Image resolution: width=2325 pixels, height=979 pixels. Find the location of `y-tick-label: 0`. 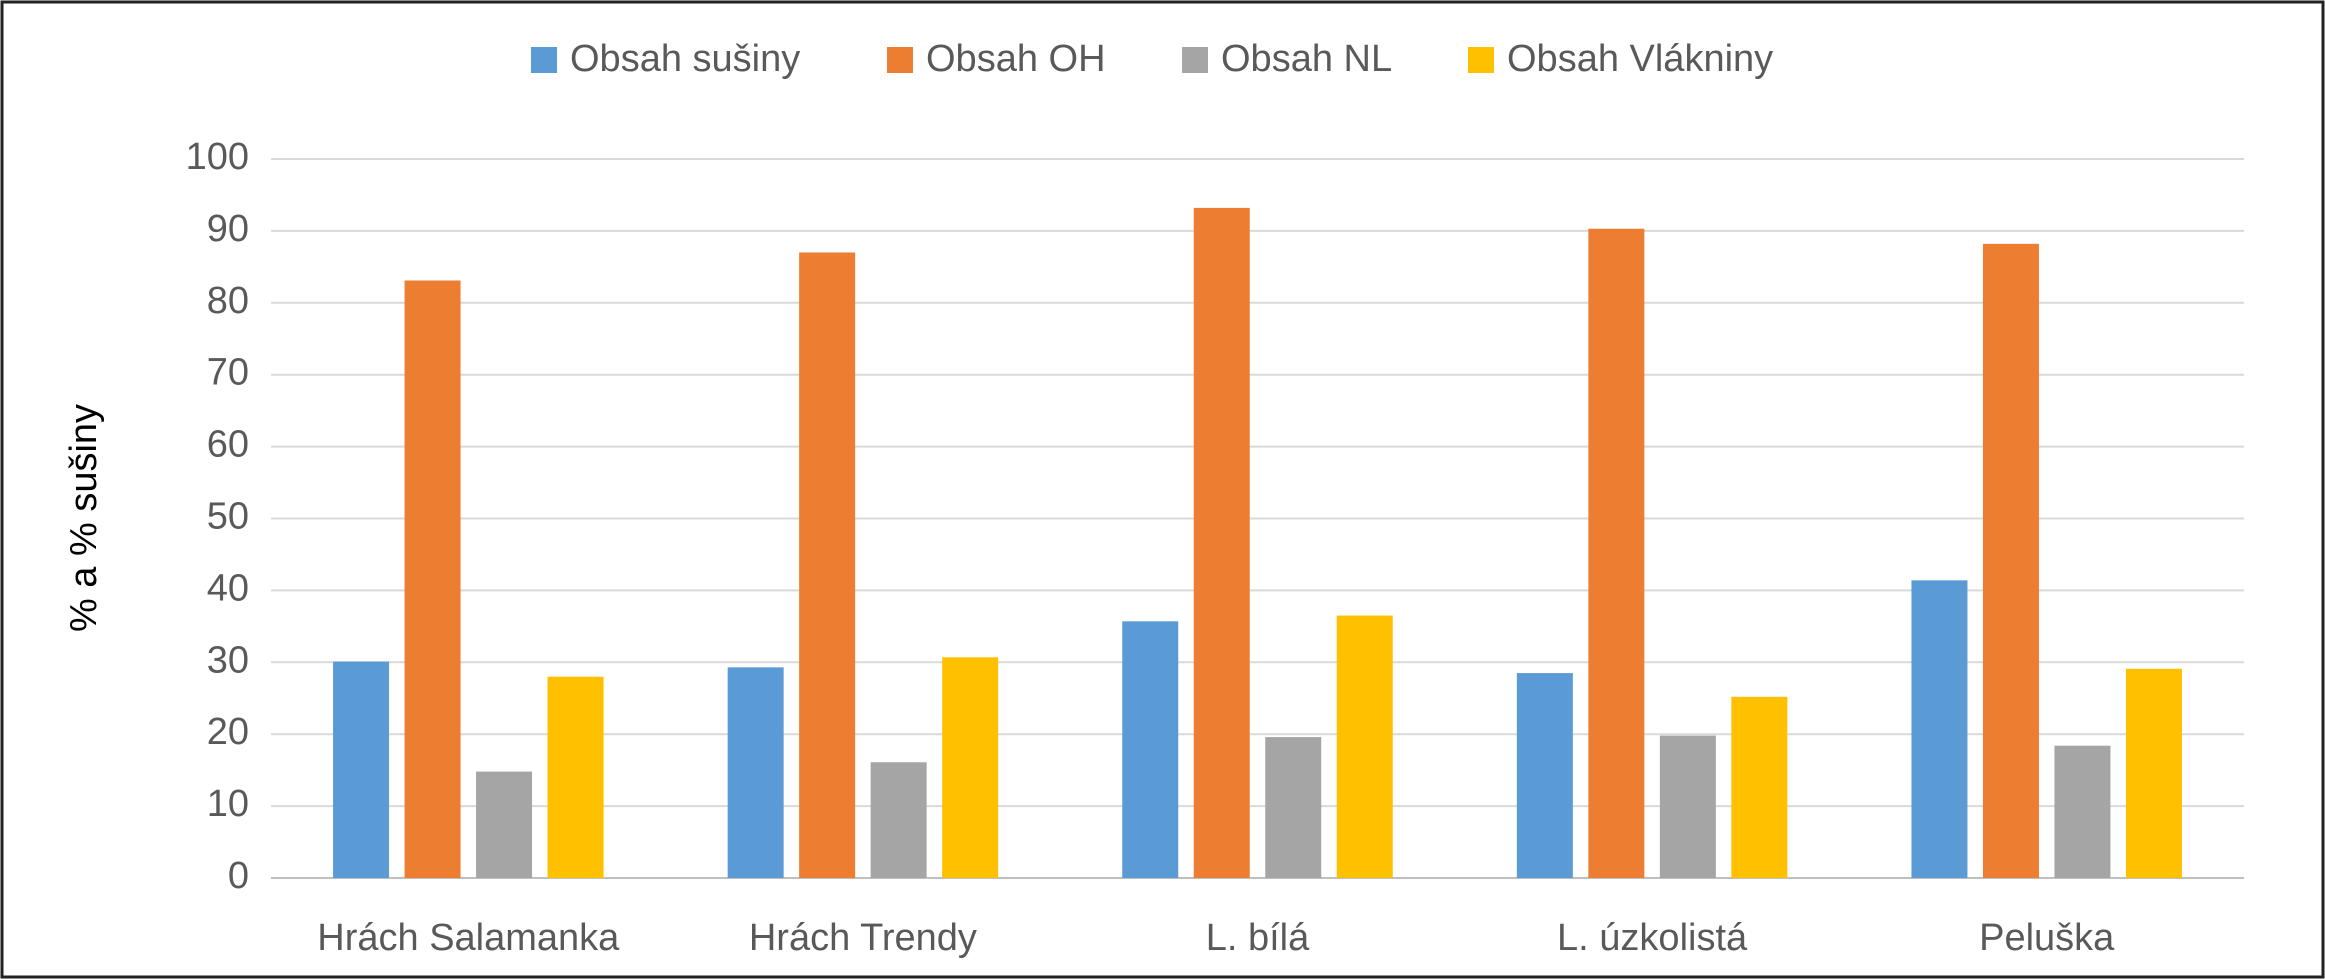

y-tick-label: 0 is located at coordinates (238, 876).